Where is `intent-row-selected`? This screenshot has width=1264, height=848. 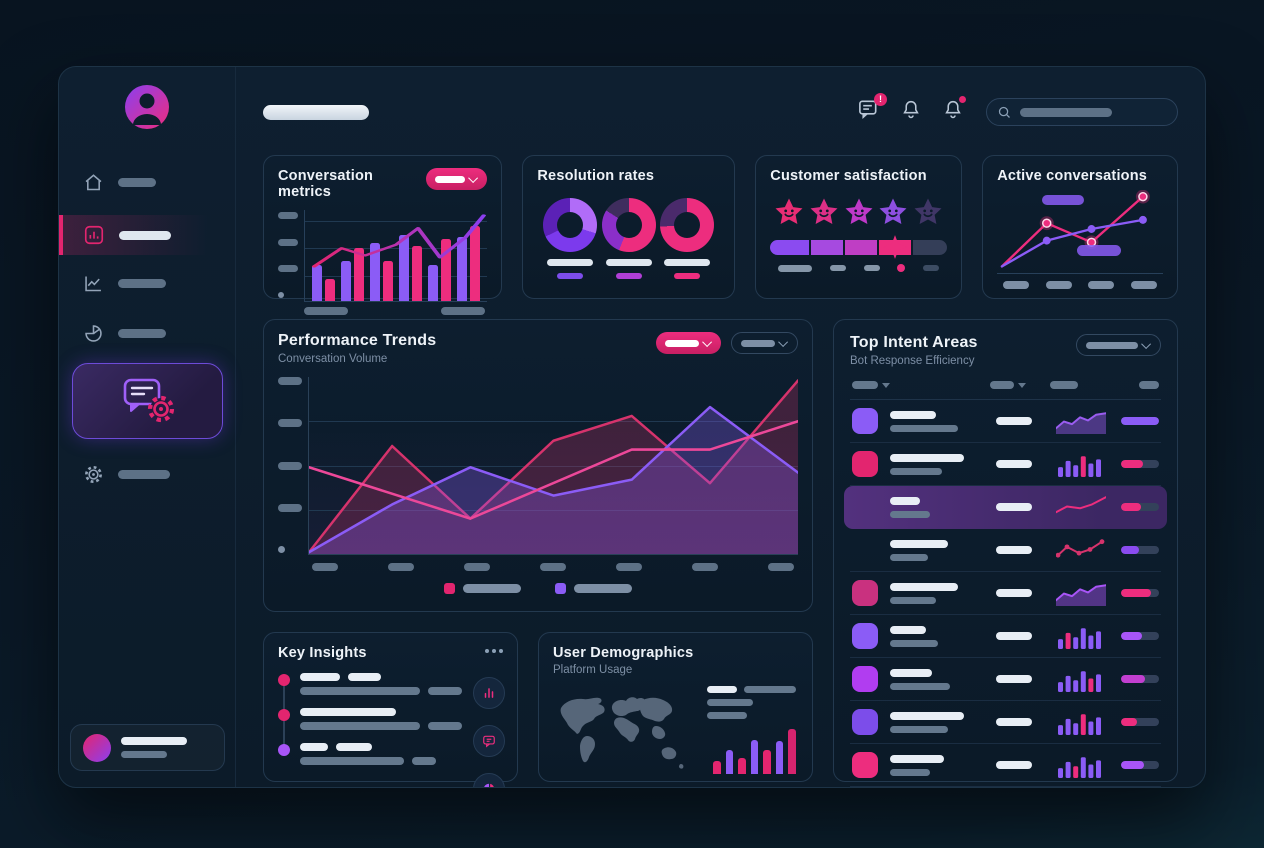 intent-row-selected is located at coordinates (1005, 507).